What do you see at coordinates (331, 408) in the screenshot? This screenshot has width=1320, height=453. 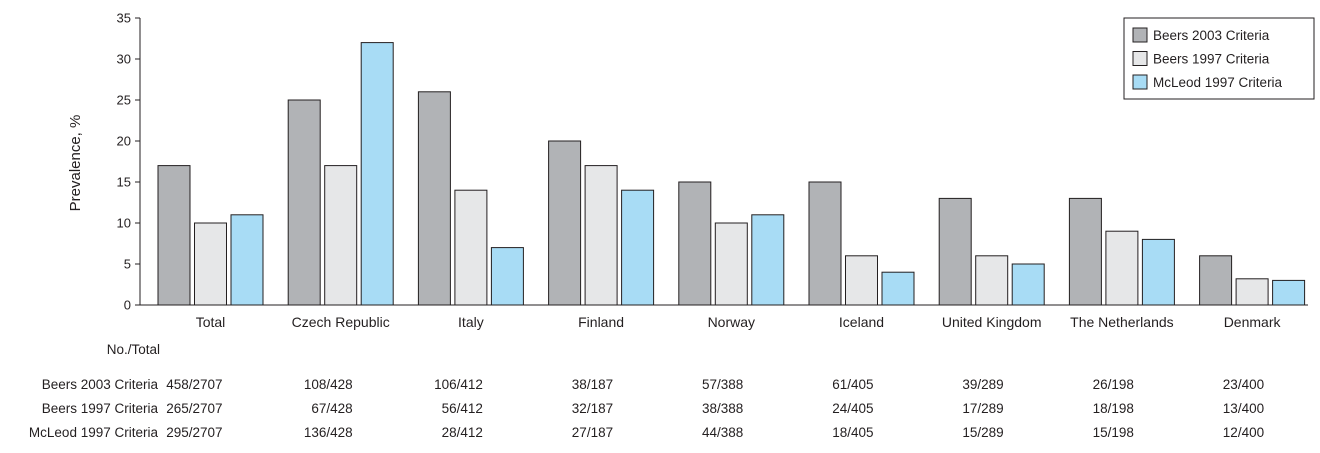 I see `table-cell: 67/428` at bounding box center [331, 408].